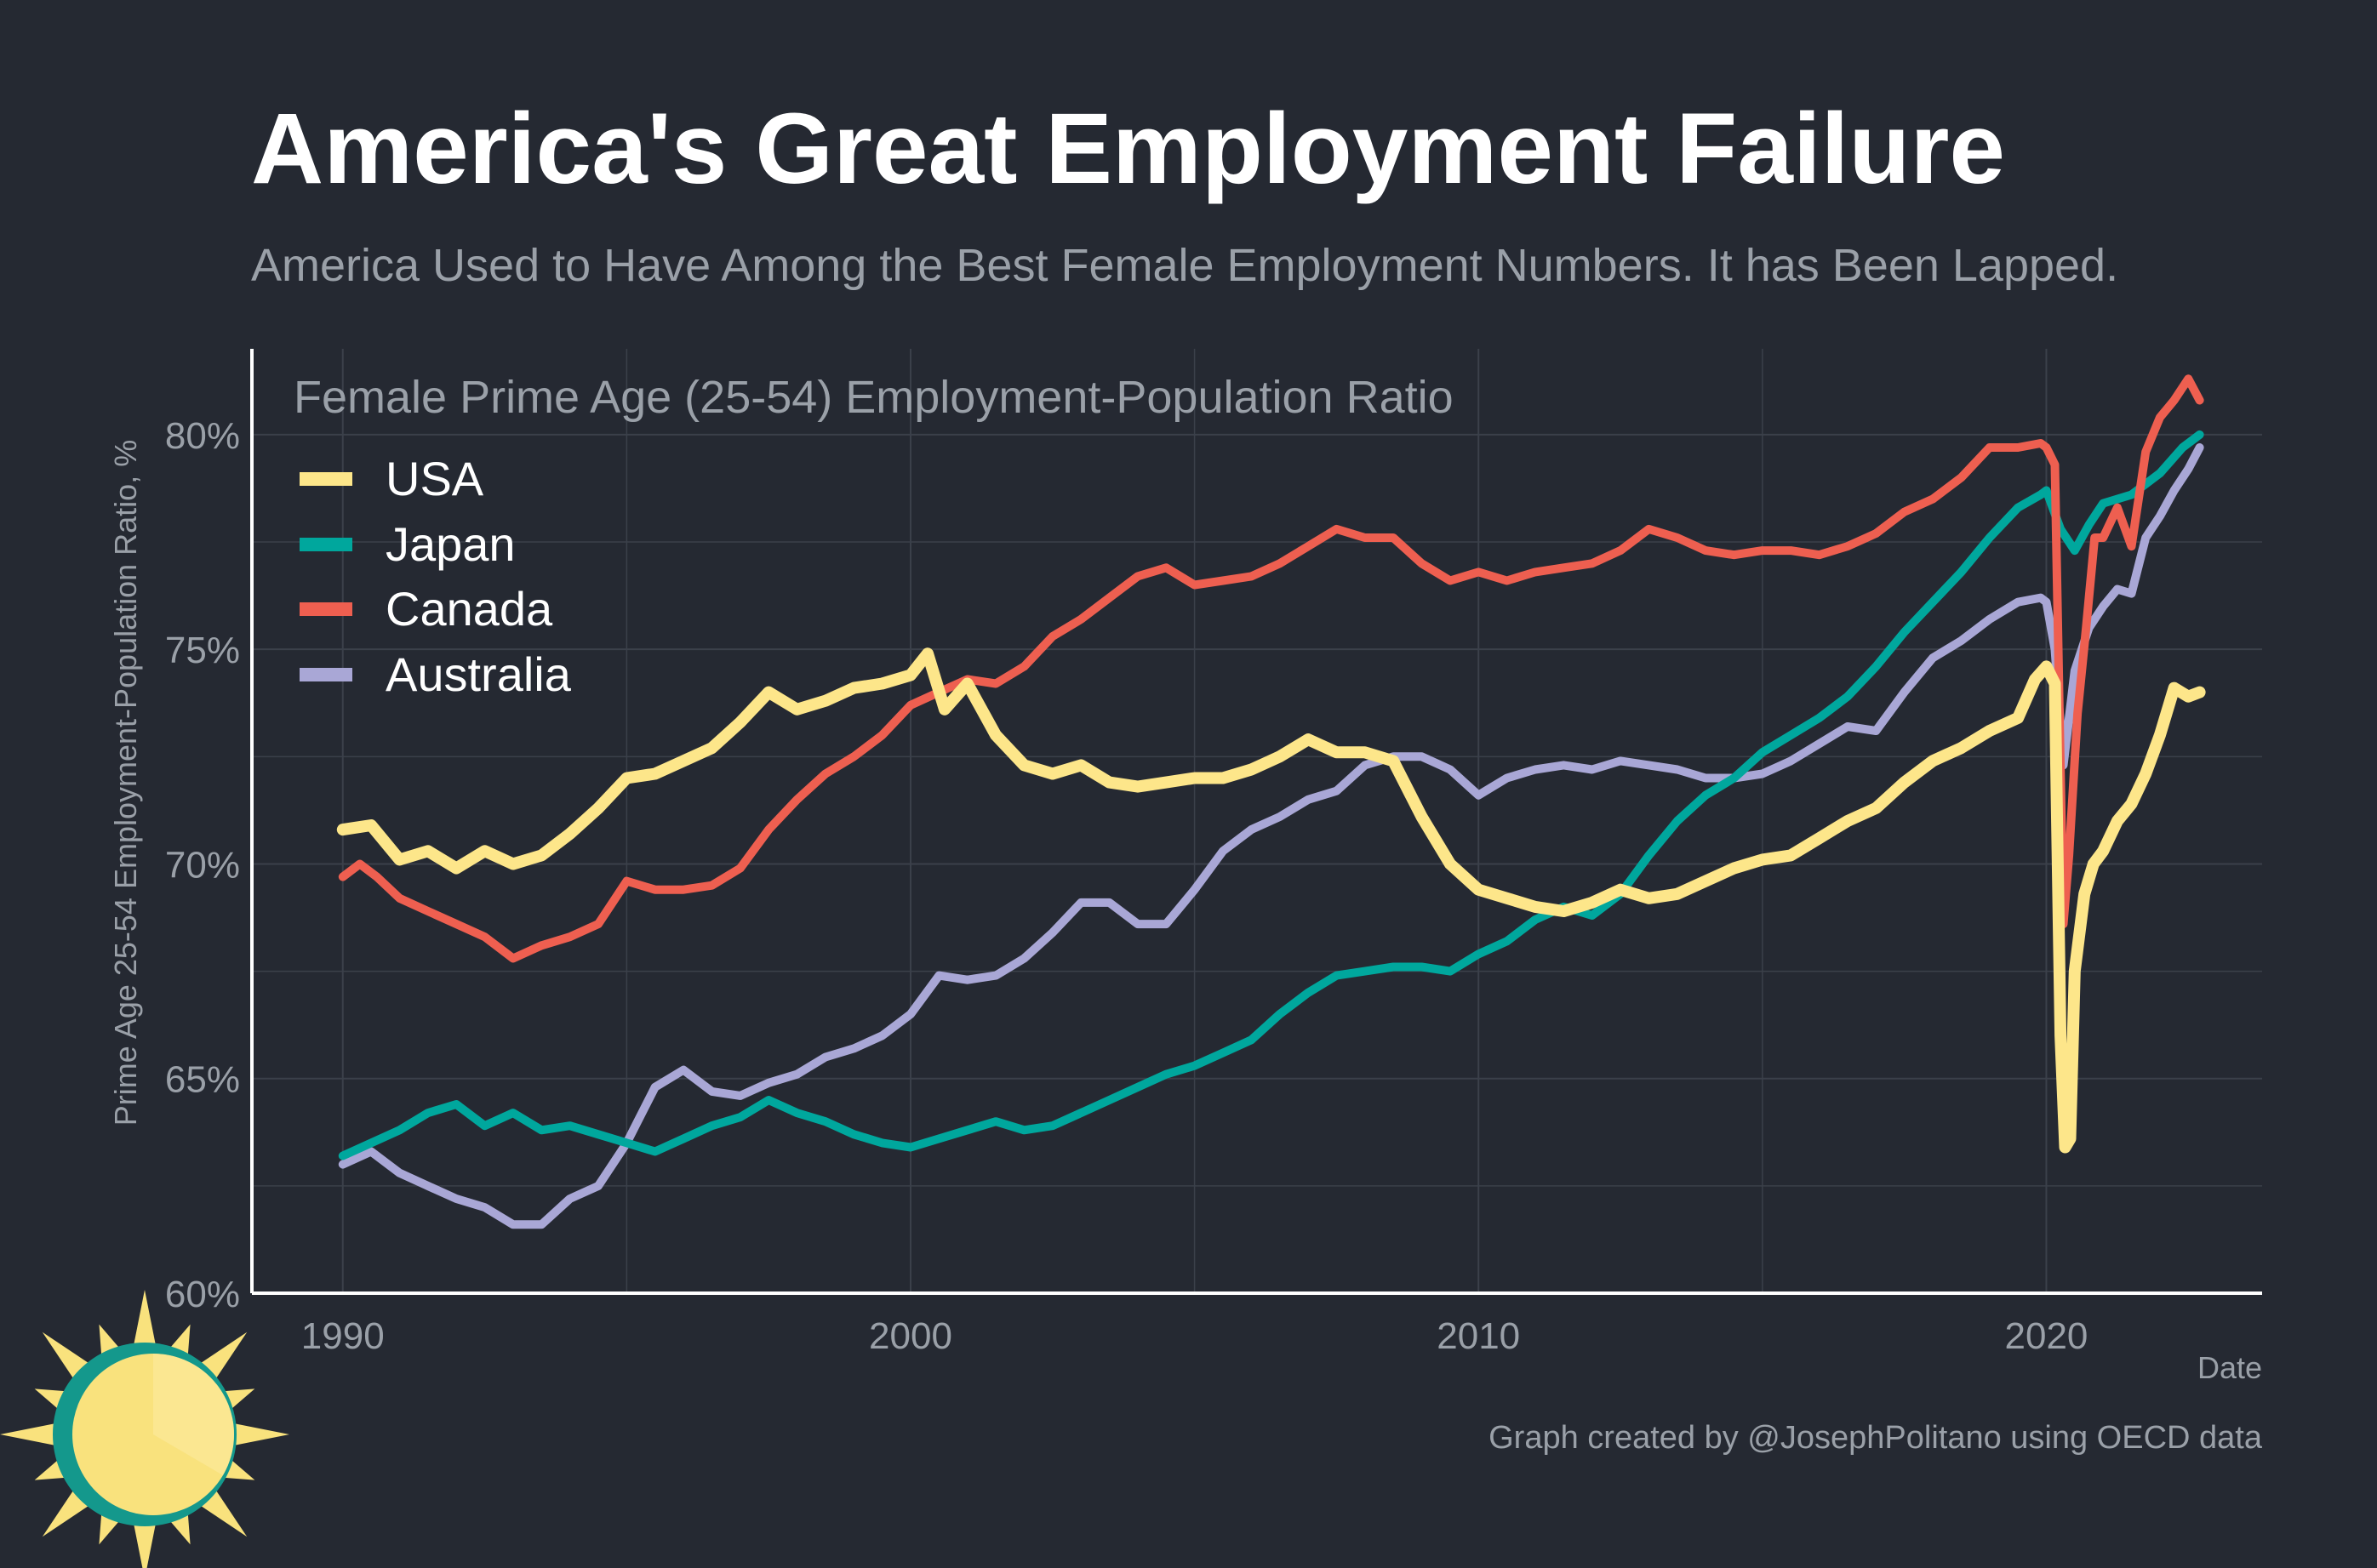 The height and width of the screenshot is (1568, 2377). I want to click on x-tick-label: 1990, so click(343, 1336).